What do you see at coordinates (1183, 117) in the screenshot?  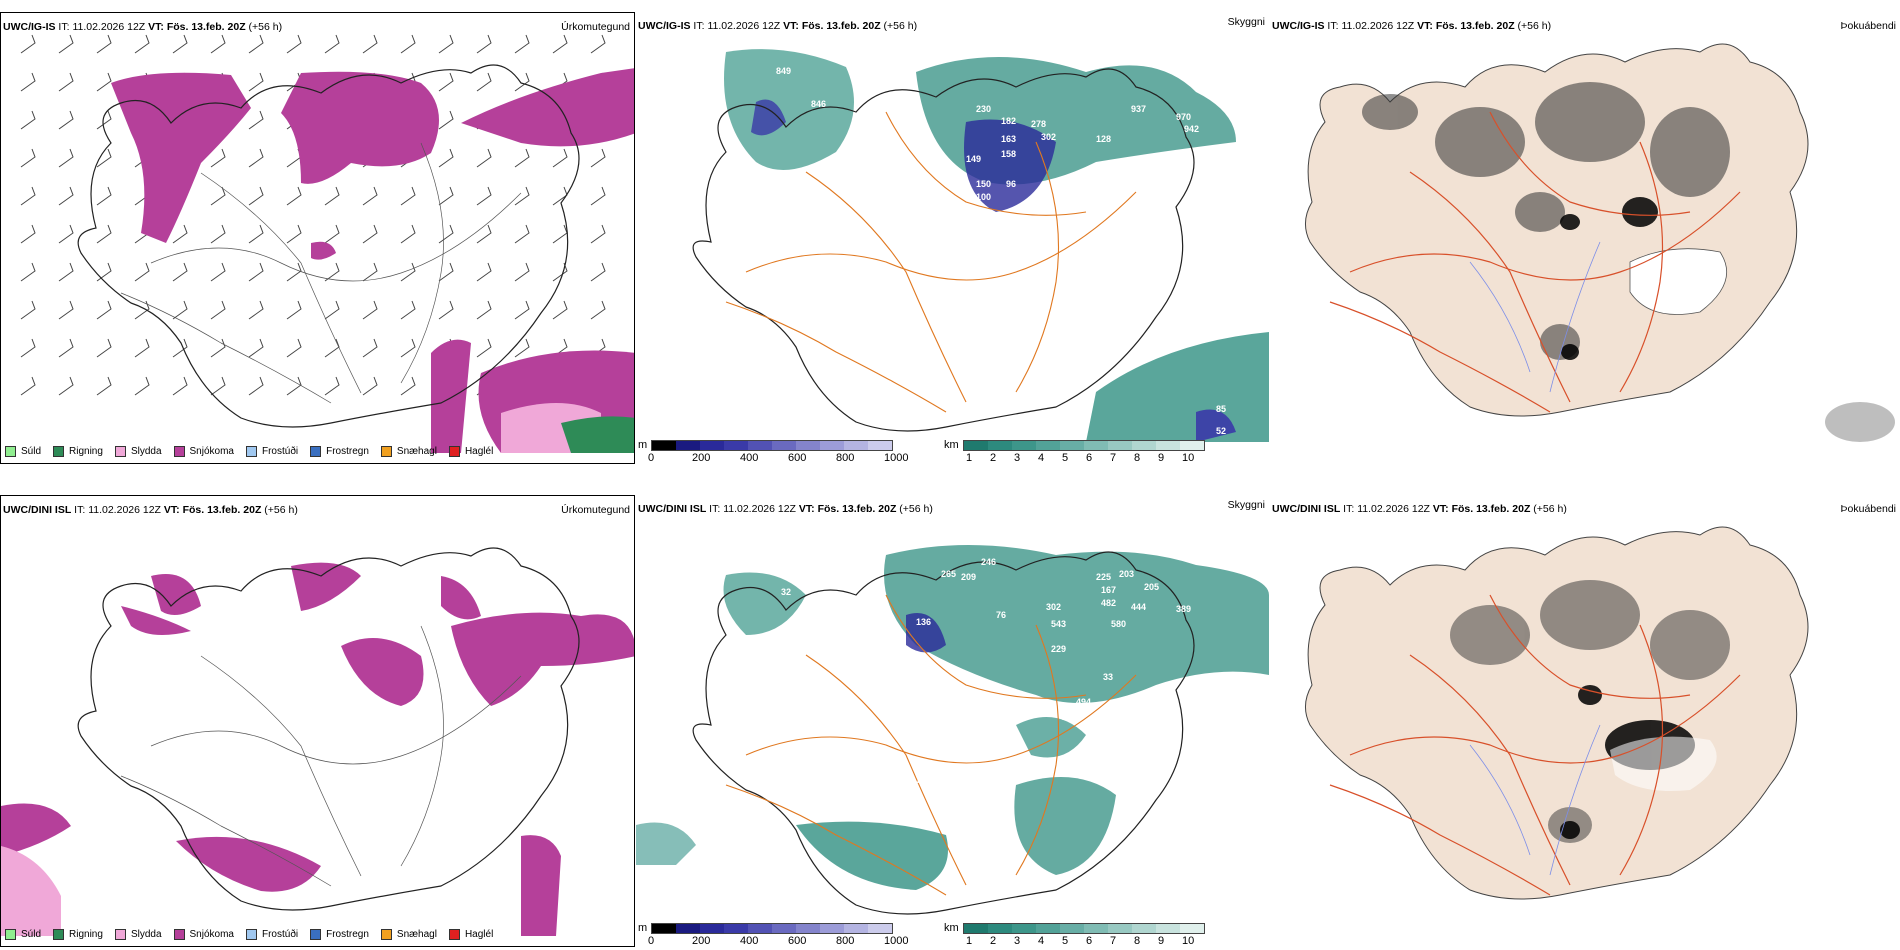 I see `cloud-base-label: 970` at bounding box center [1183, 117].